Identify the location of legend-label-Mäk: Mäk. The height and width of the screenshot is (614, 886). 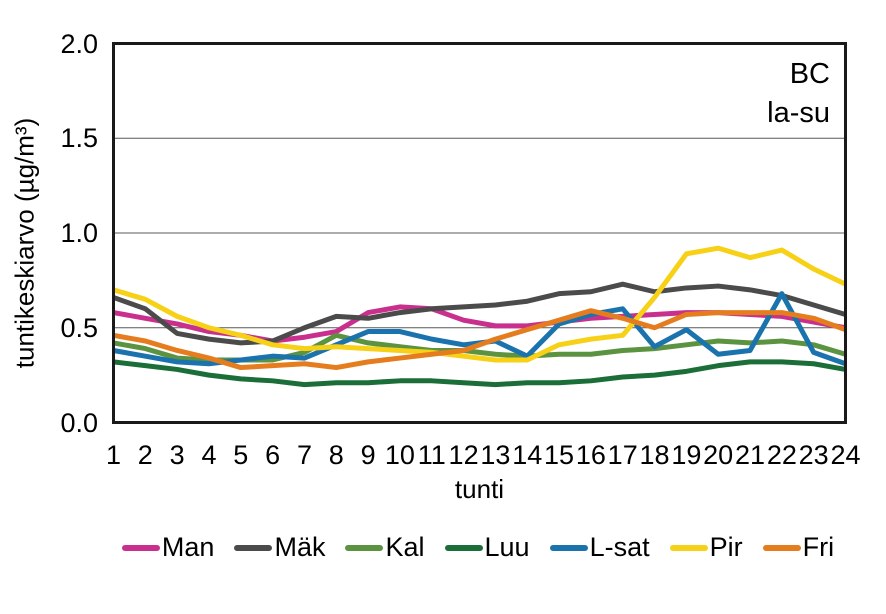
(300, 547).